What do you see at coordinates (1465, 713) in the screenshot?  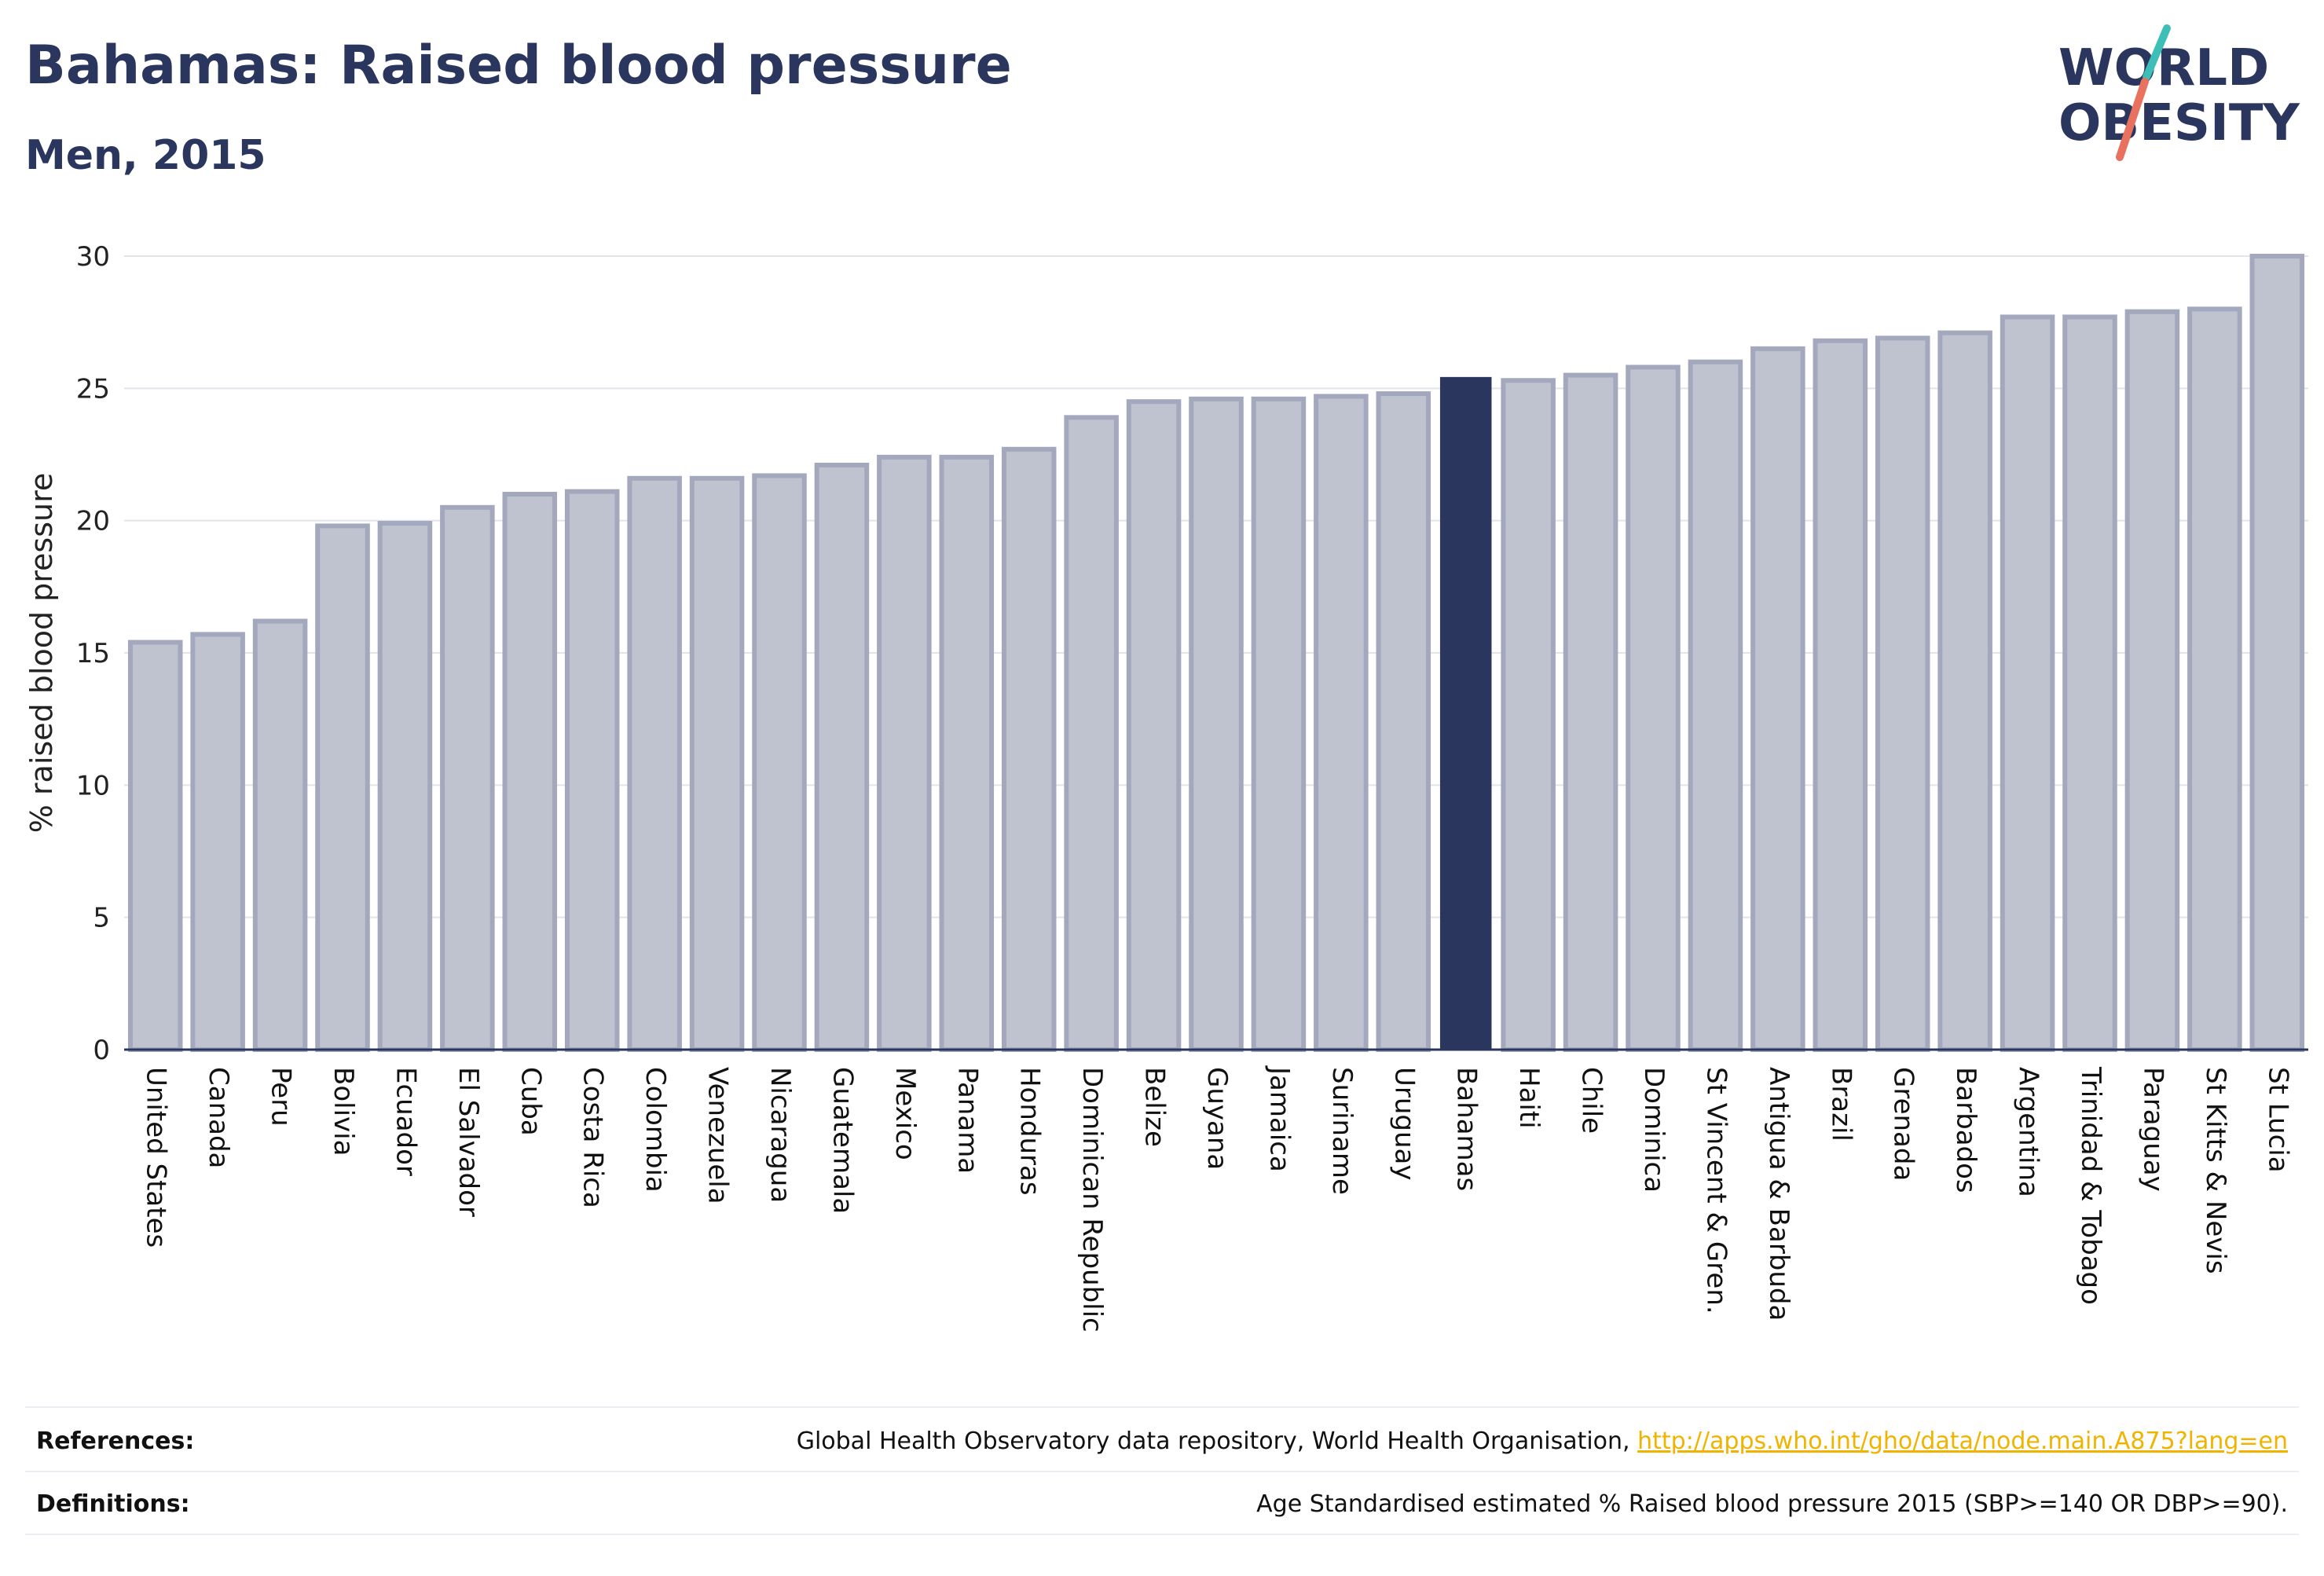 I see `bar-highlight` at bounding box center [1465, 713].